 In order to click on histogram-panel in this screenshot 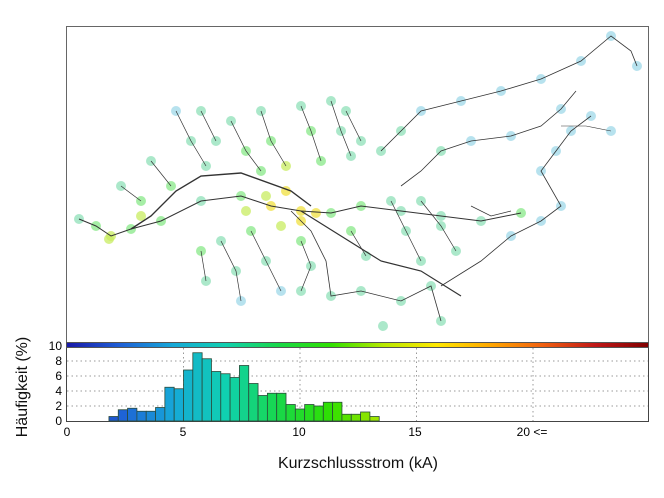, I will do `click(357, 385)`.